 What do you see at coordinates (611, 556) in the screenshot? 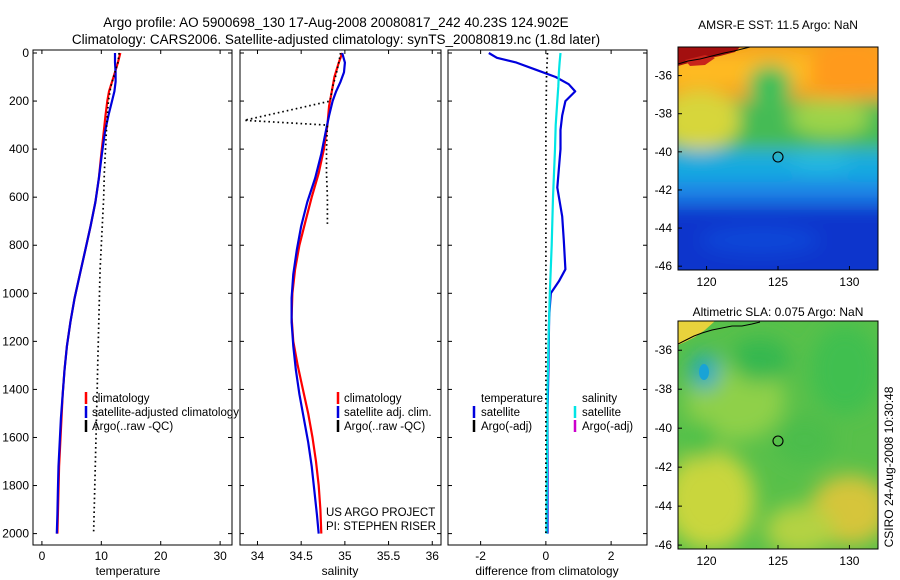
I see `x-tick-label: 2` at bounding box center [611, 556].